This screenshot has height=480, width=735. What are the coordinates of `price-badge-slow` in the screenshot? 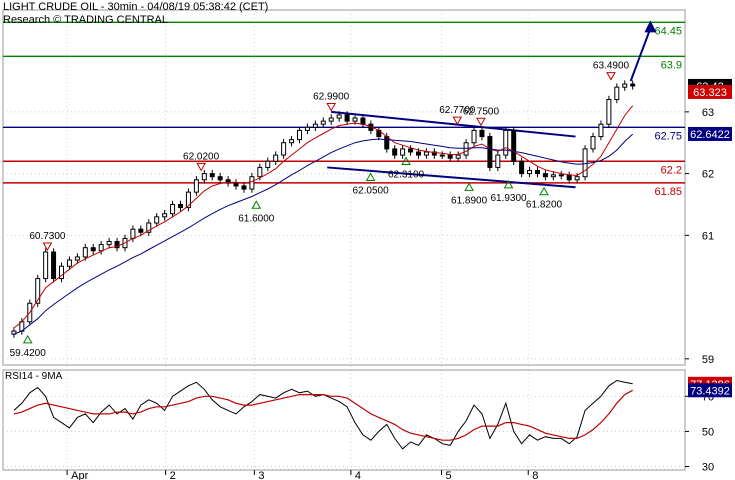 It's located at (710, 133).